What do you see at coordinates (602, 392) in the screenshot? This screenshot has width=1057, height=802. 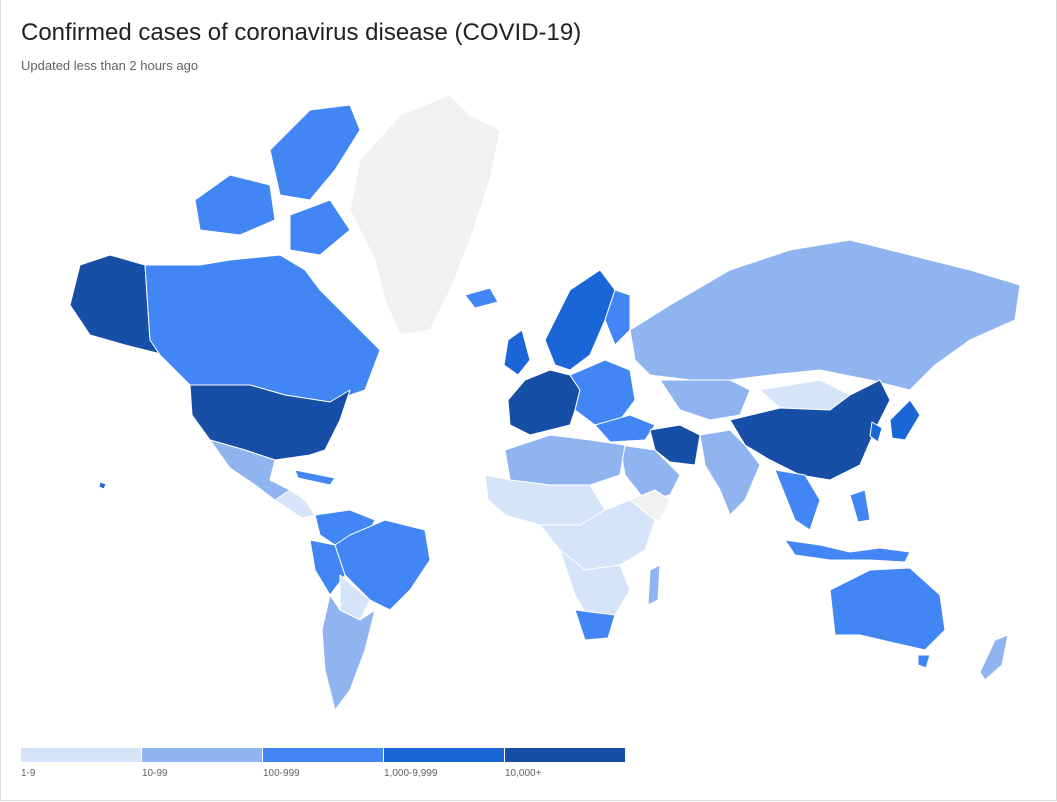 I see `region-eastern-europe` at bounding box center [602, 392].